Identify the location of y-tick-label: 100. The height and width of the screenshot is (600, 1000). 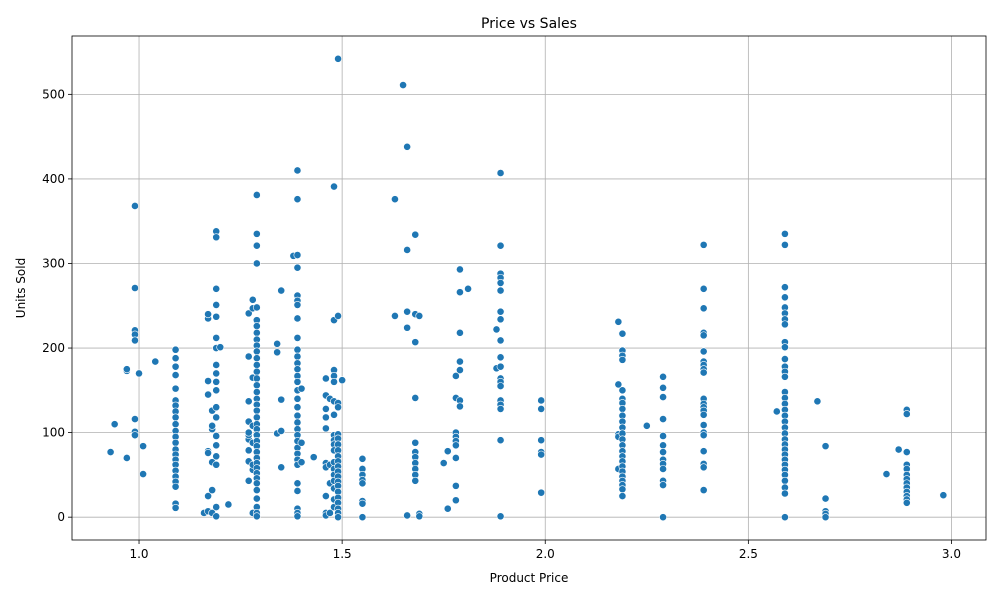
(53, 433).